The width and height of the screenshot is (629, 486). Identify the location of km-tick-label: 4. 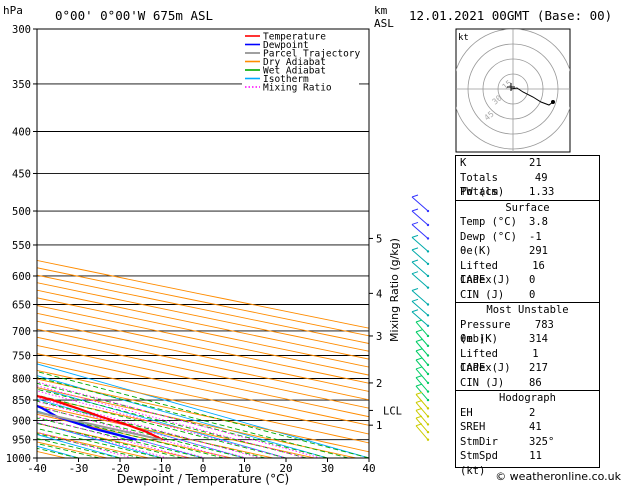
(379, 294).